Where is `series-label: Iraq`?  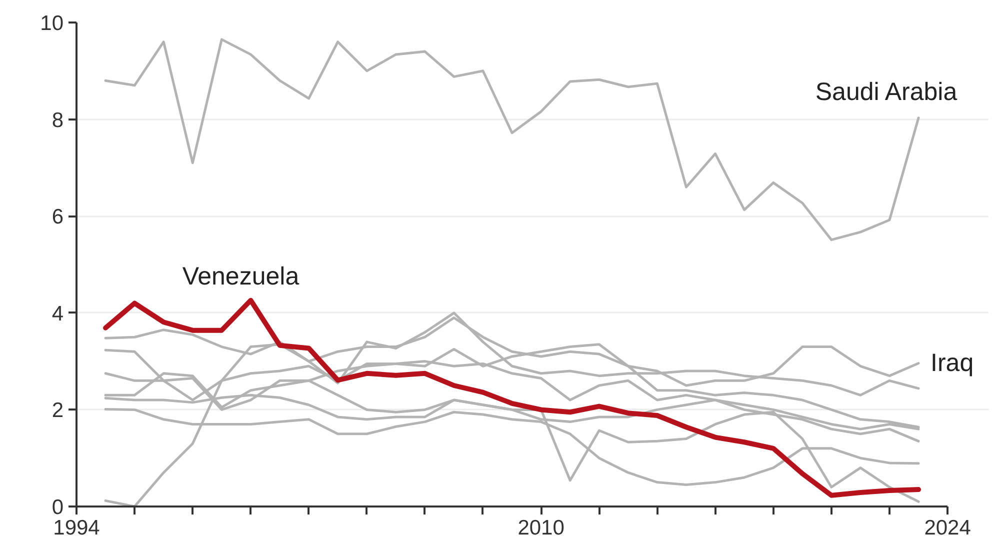
series-label: Iraq is located at coordinates (952, 363).